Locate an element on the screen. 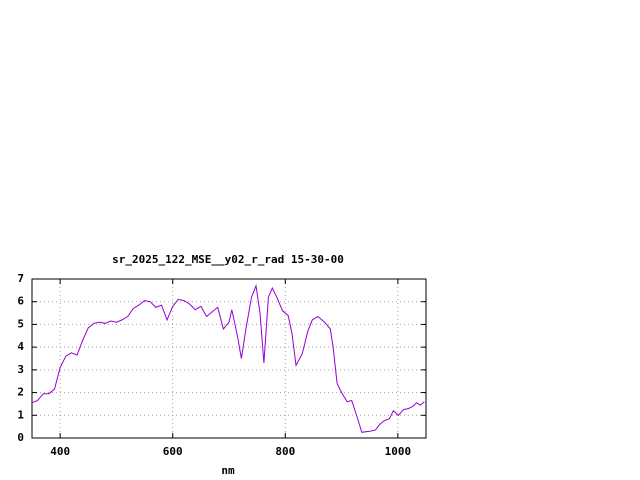 The image size is (640, 480). y-tick-label: 1 is located at coordinates (20, 414).